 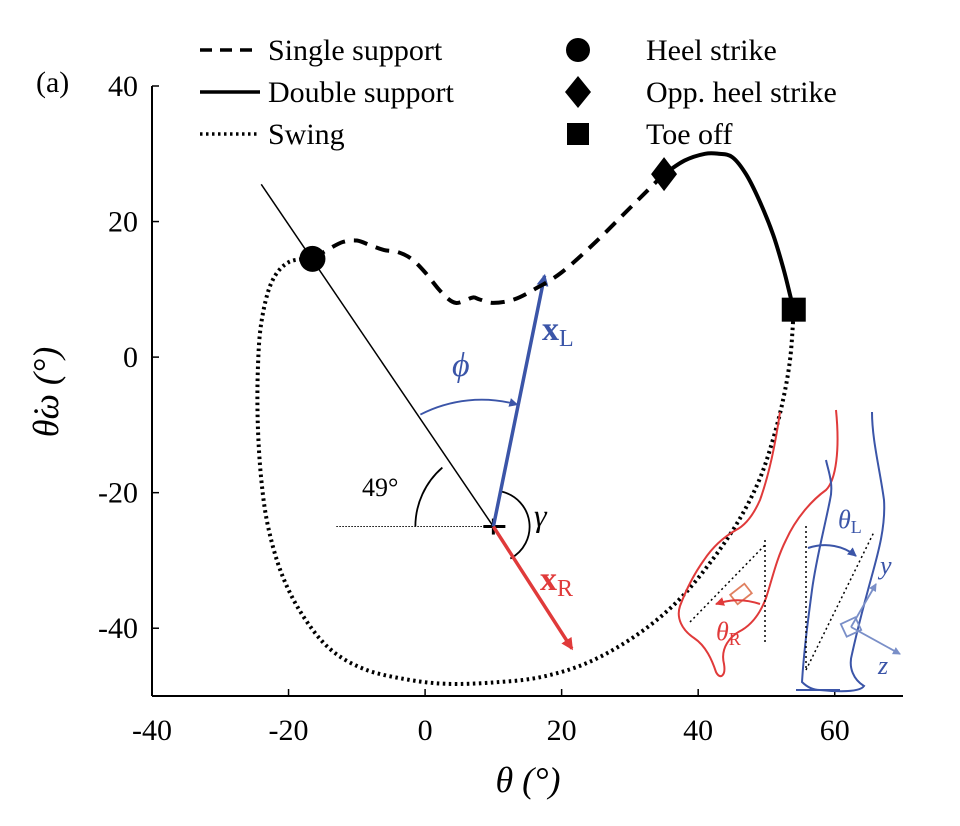 I want to click on theta-r-label: θR, so click(x=728, y=633).